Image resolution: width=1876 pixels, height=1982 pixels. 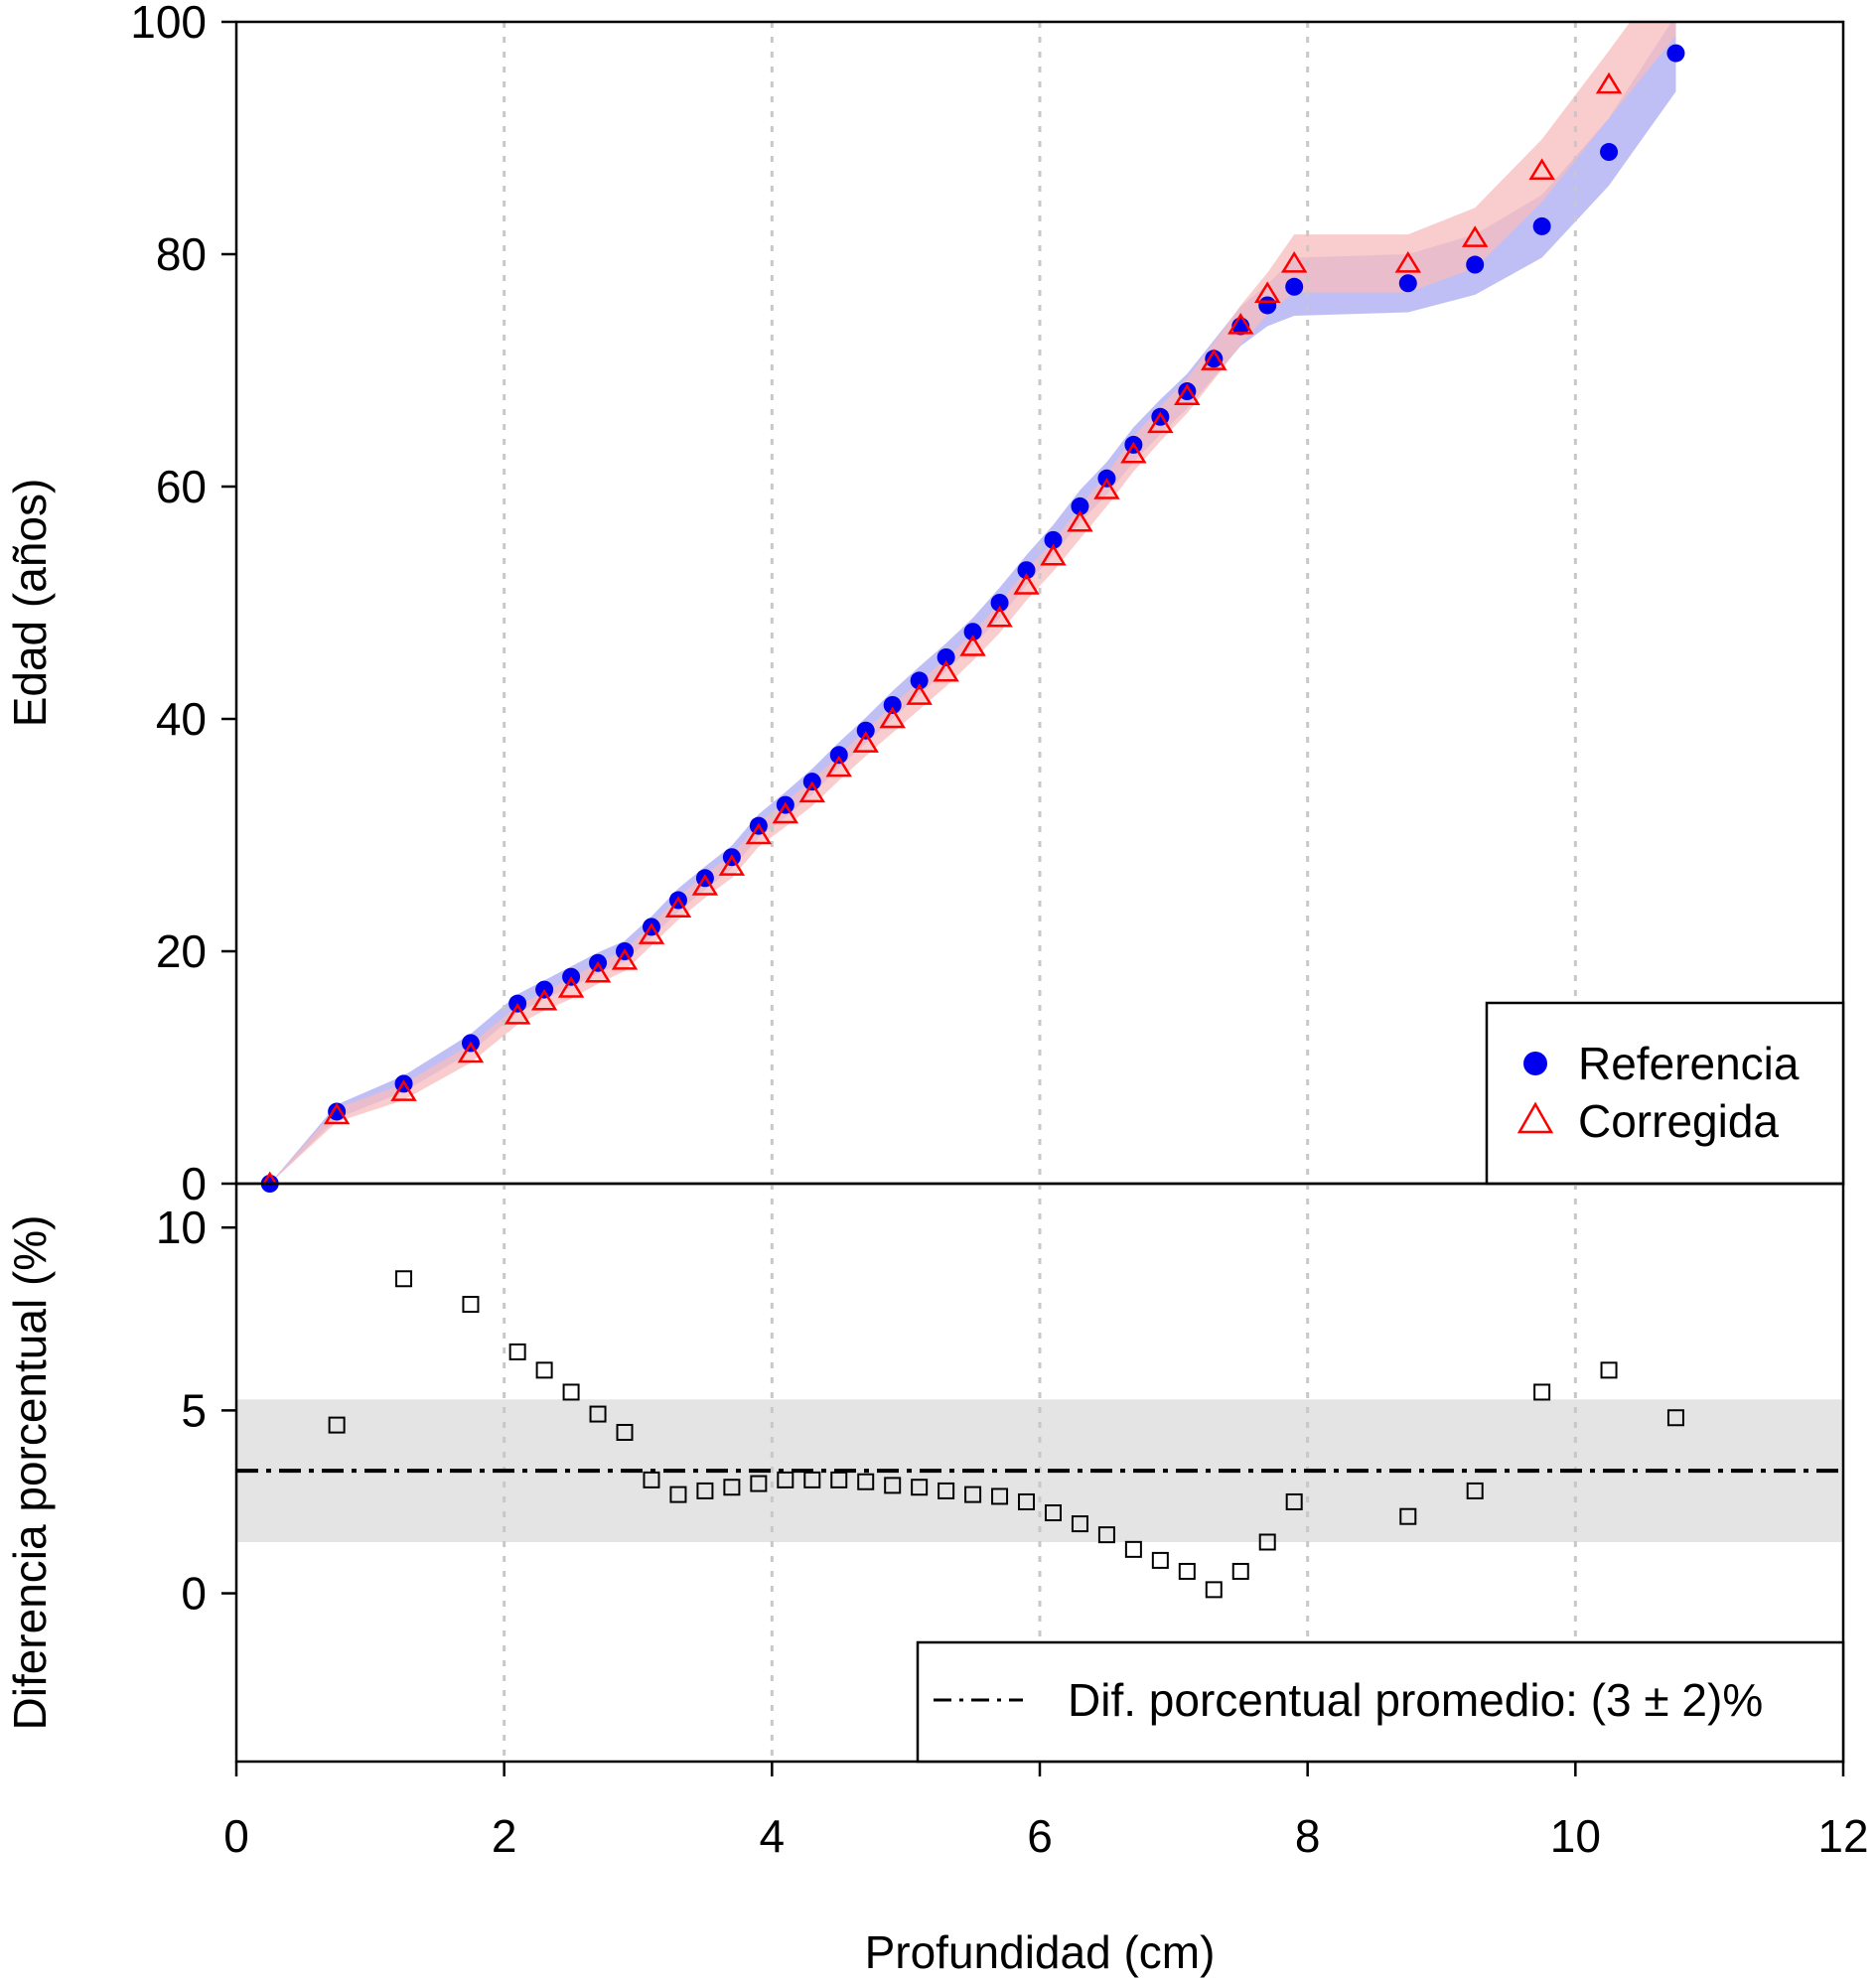 I want to click on top-legend: Referencia Corregida, so click(x=1665, y=1093).